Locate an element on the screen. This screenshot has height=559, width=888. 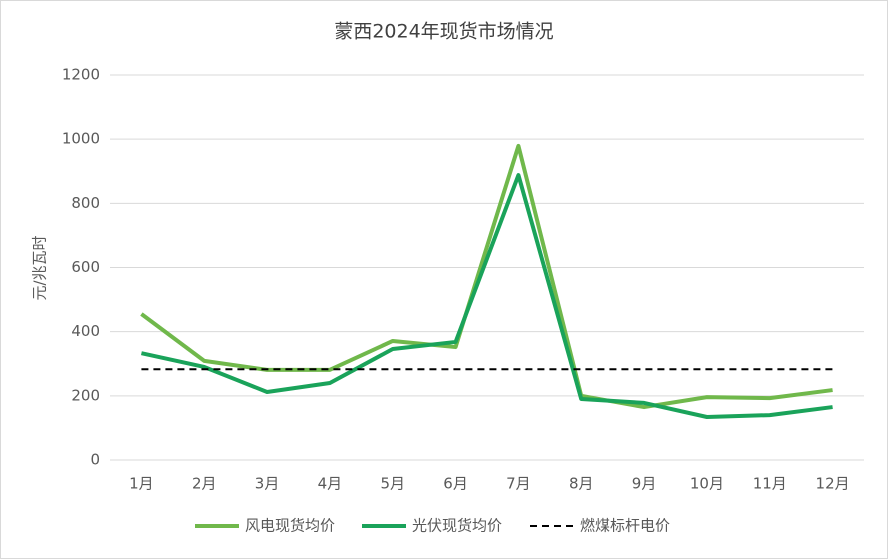
y-tick-label: 1000 is located at coordinates (81, 139).